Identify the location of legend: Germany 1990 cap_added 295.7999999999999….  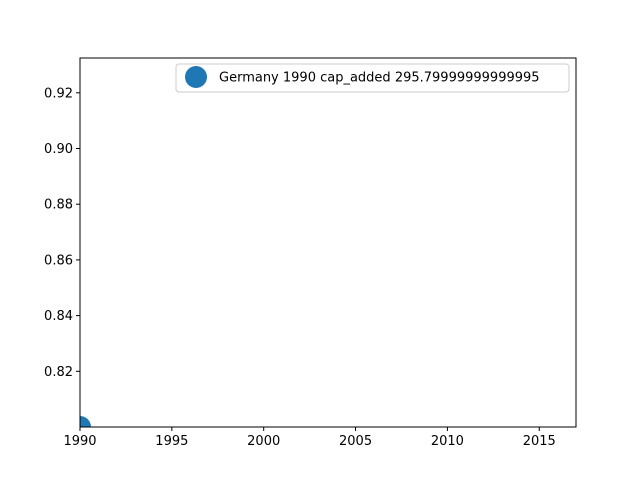
(372, 78).